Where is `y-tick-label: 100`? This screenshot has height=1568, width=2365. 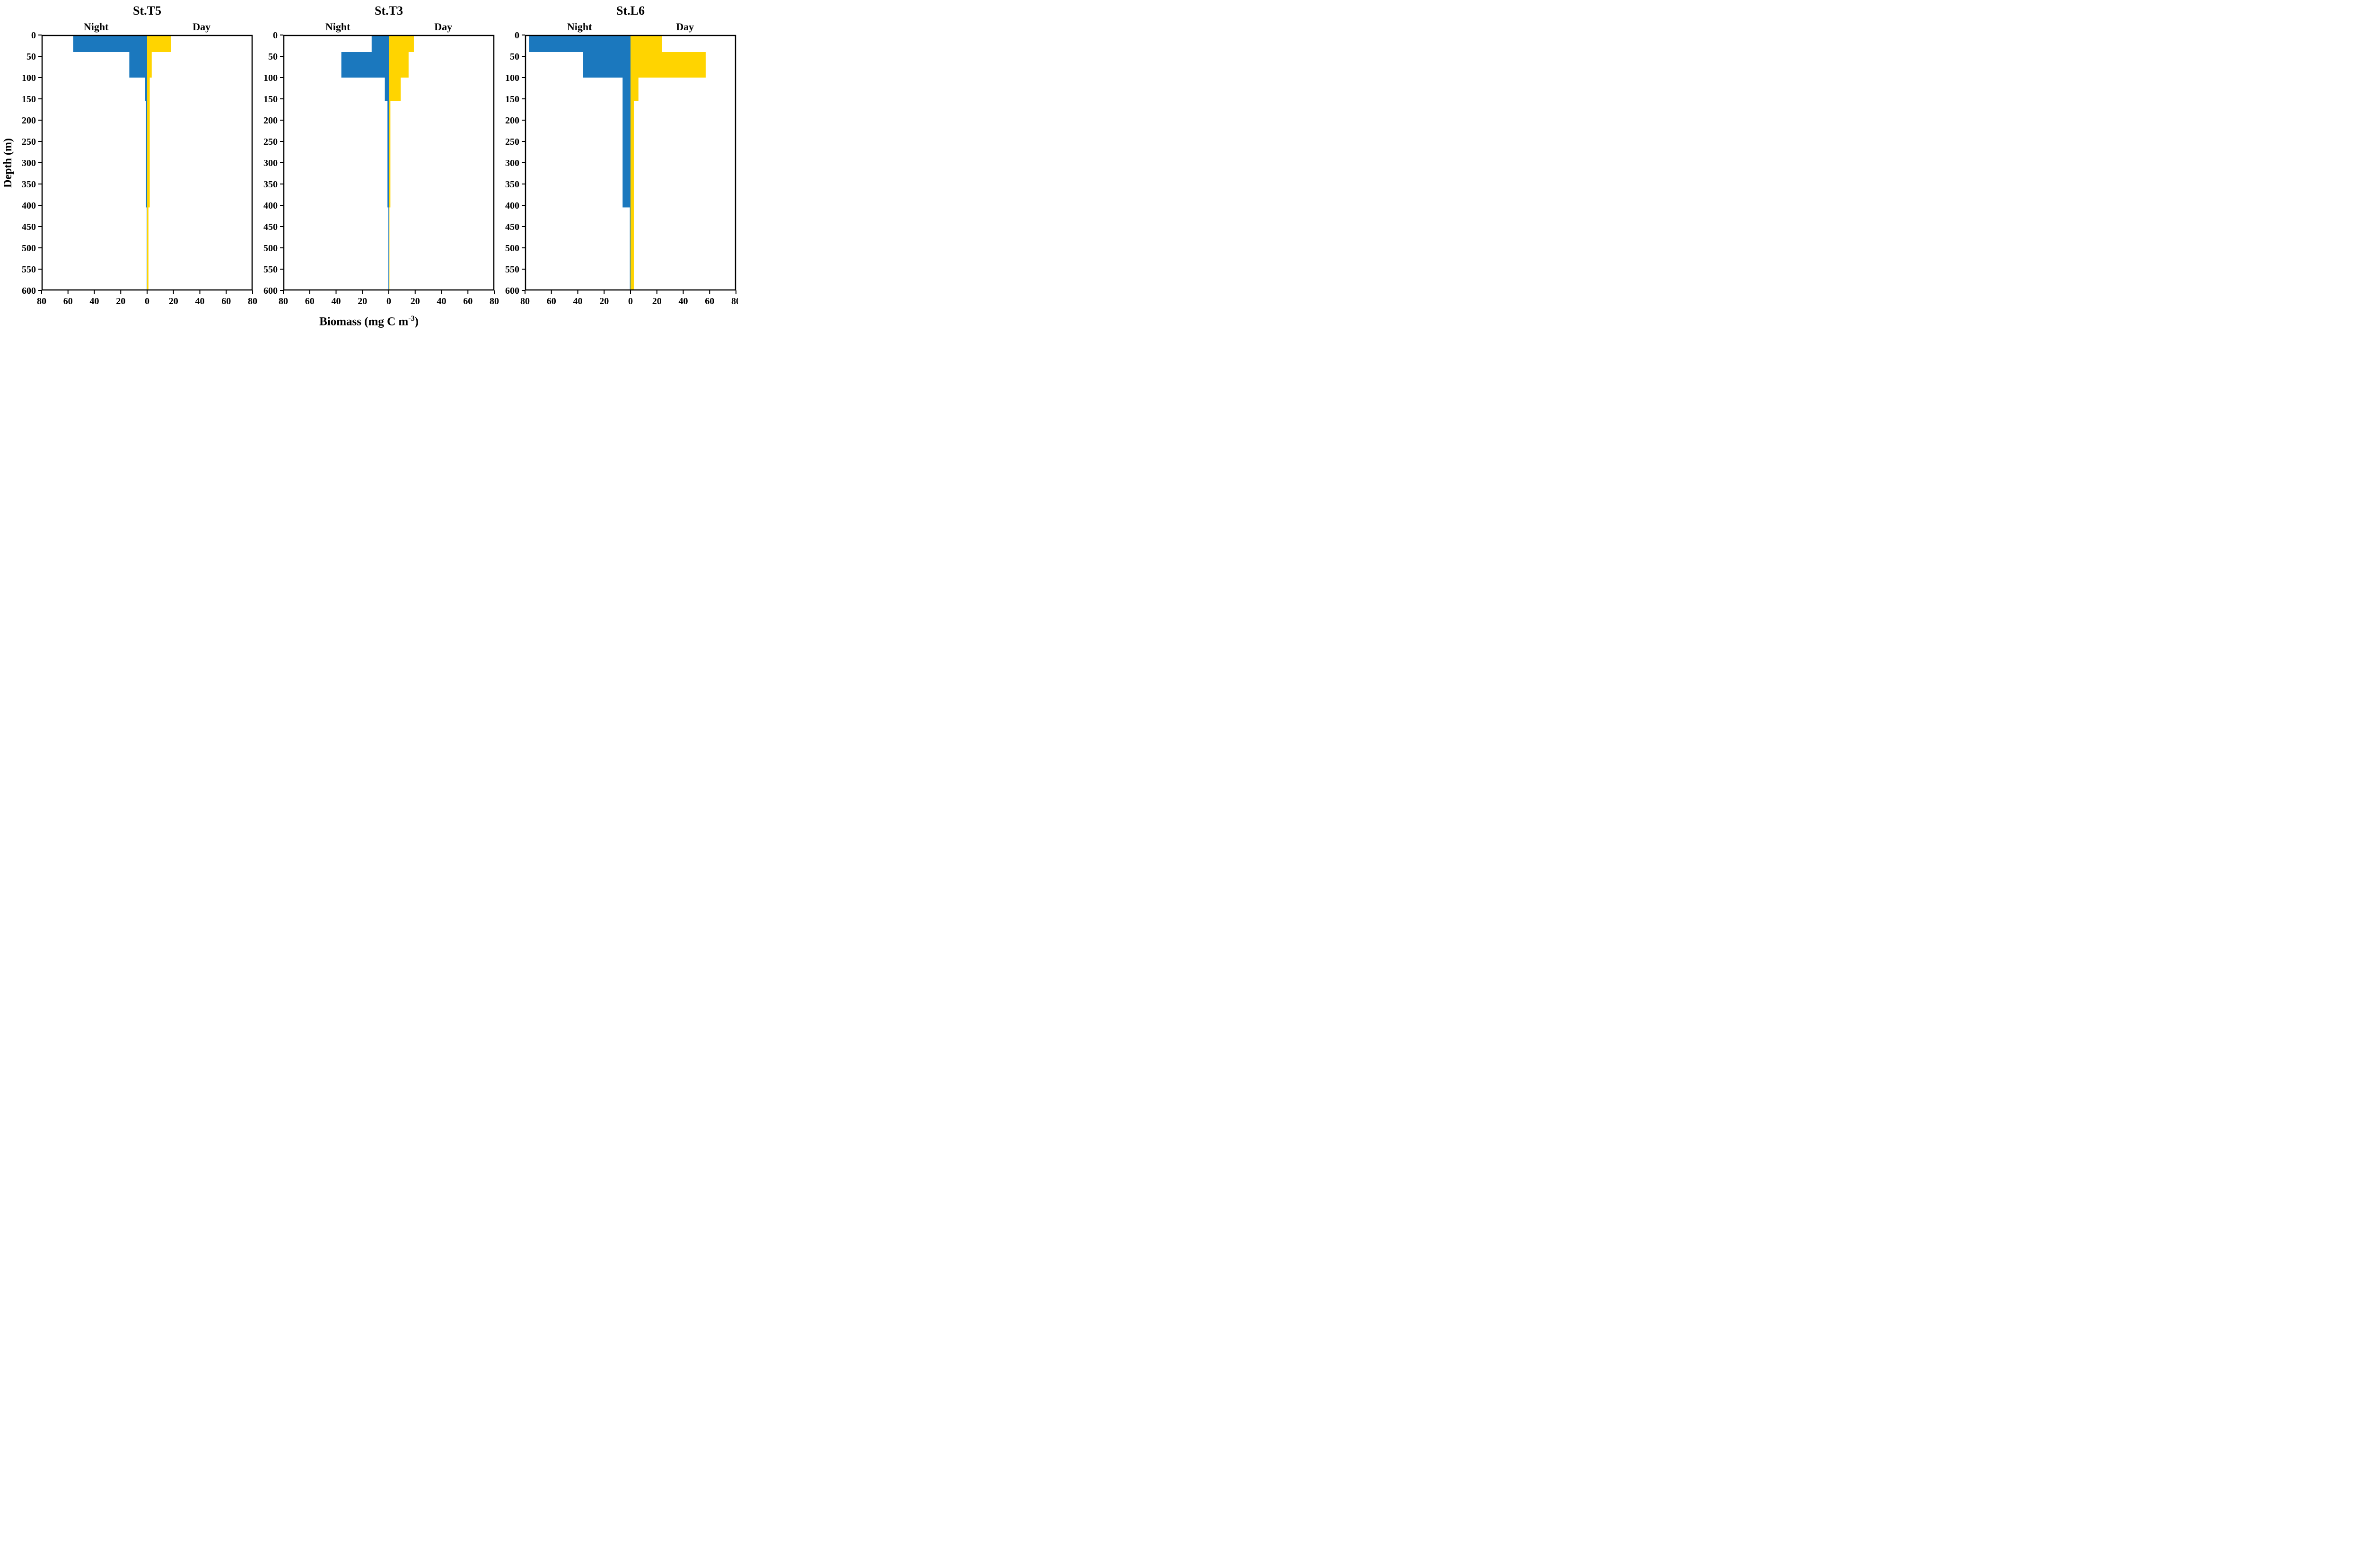 y-tick-label: 100 is located at coordinates (512, 78).